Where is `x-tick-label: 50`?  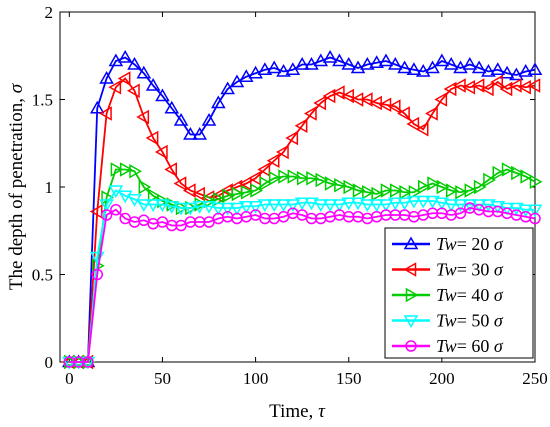 x-tick-label: 50 is located at coordinates (162, 378).